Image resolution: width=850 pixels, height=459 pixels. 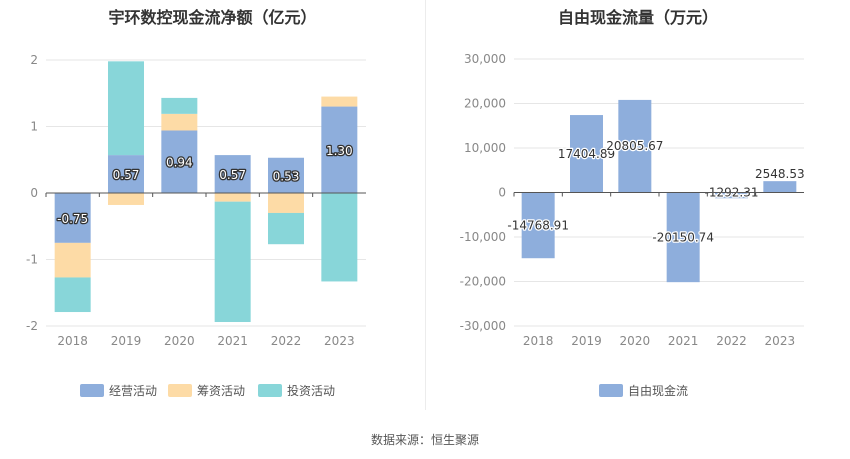 I want to click on y-tick-label: 30,000, so click(x=485, y=59).